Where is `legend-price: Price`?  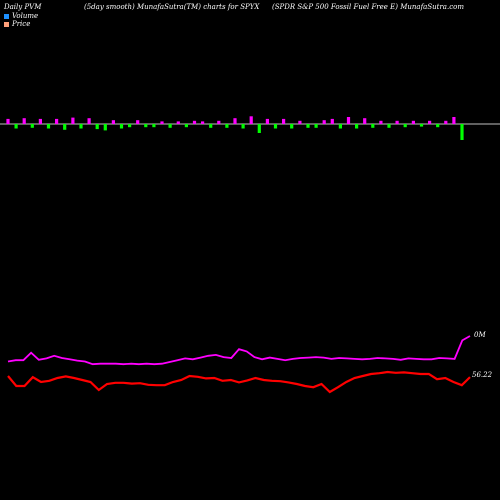
legend-price: Price is located at coordinates (17, 24).